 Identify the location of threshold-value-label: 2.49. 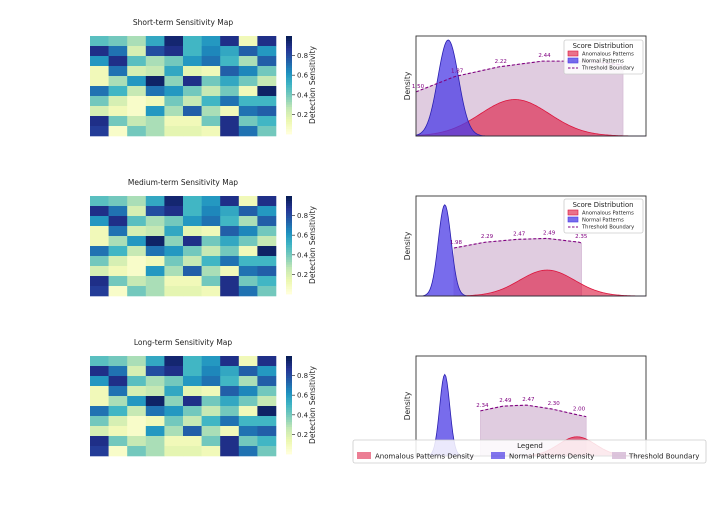
(549, 233).